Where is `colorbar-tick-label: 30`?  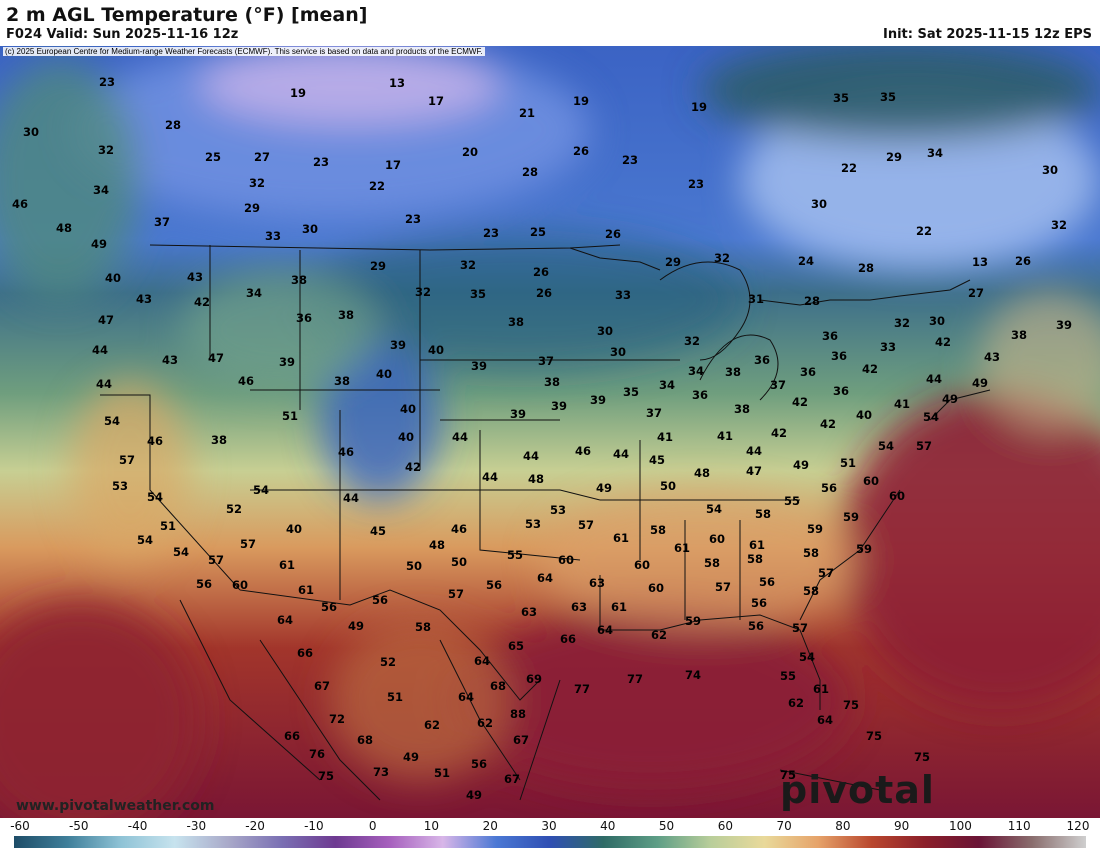
colorbar-tick-label: 30 is located at coordinates (549, 826).